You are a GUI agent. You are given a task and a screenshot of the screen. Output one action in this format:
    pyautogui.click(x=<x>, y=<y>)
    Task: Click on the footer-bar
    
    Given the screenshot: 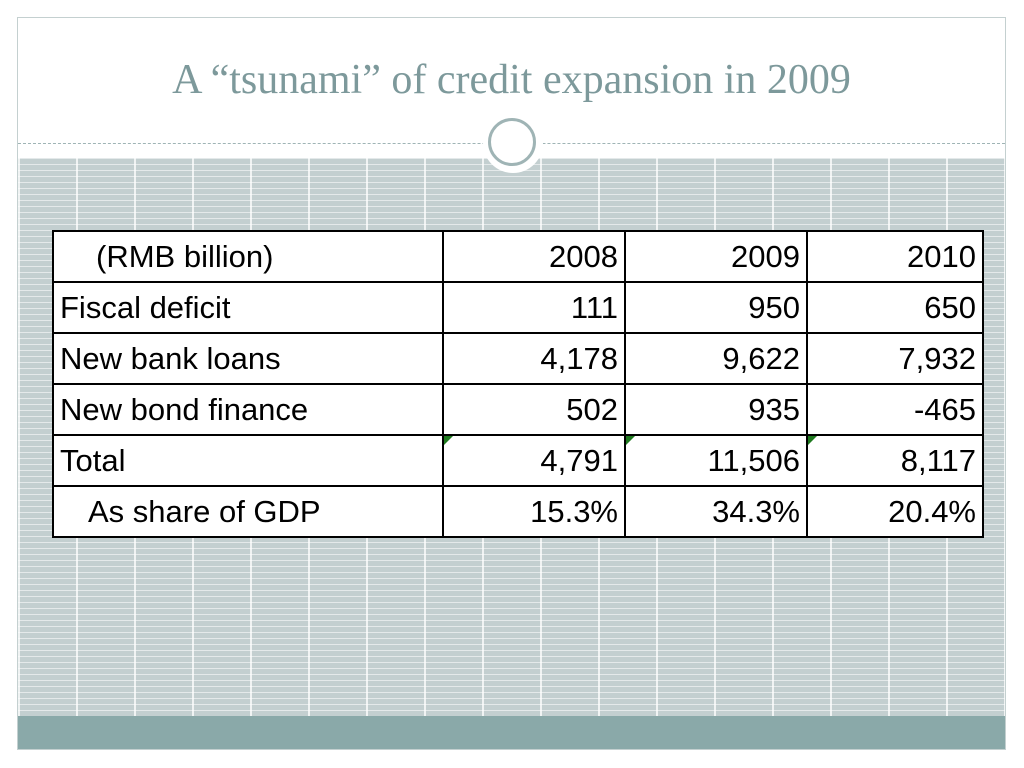 What is the action you would take?
    pyautogui.click(x=511, y=732)
    